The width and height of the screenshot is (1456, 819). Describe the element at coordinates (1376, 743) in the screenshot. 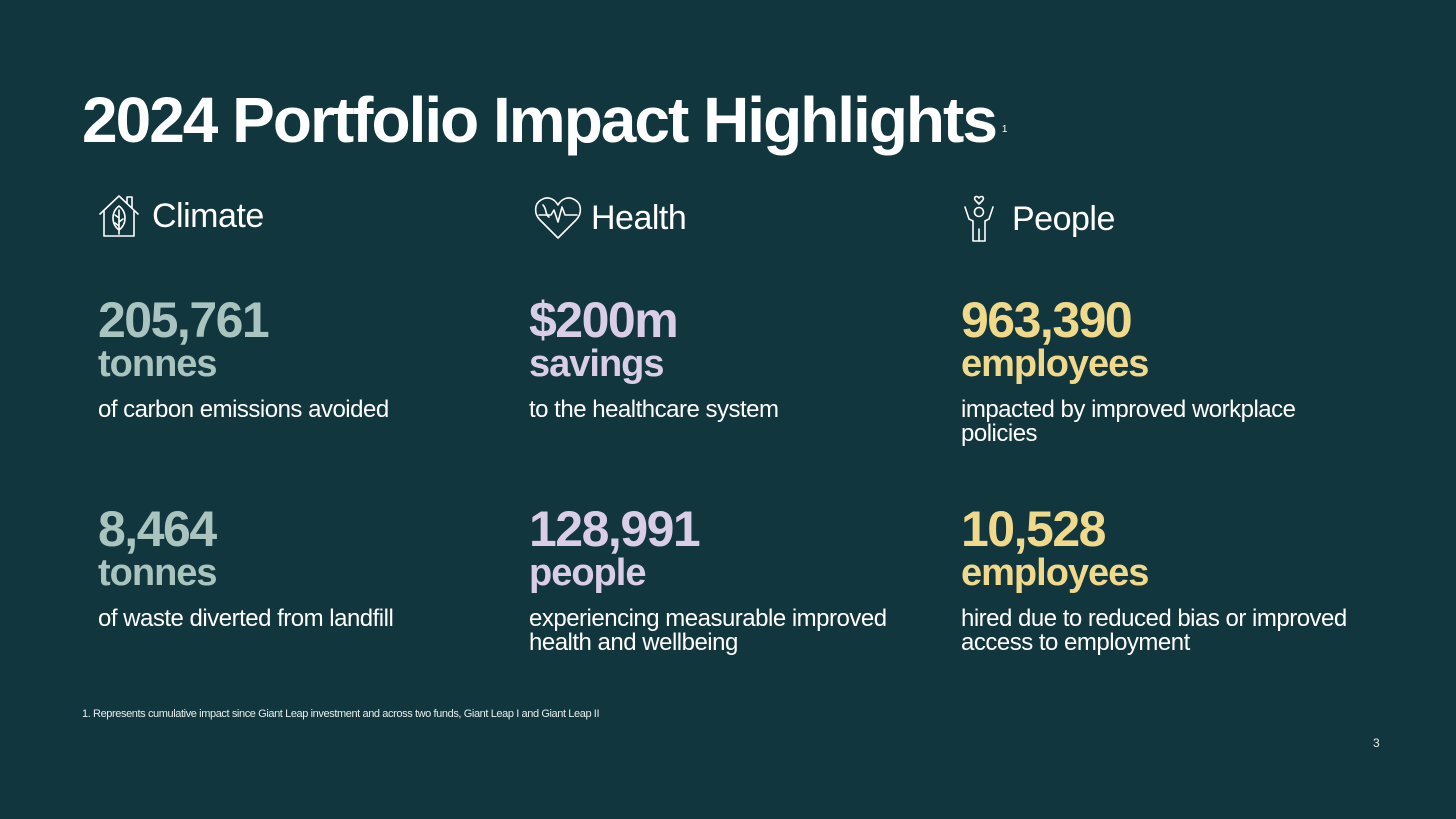

I see `page-number: 3` at that location.